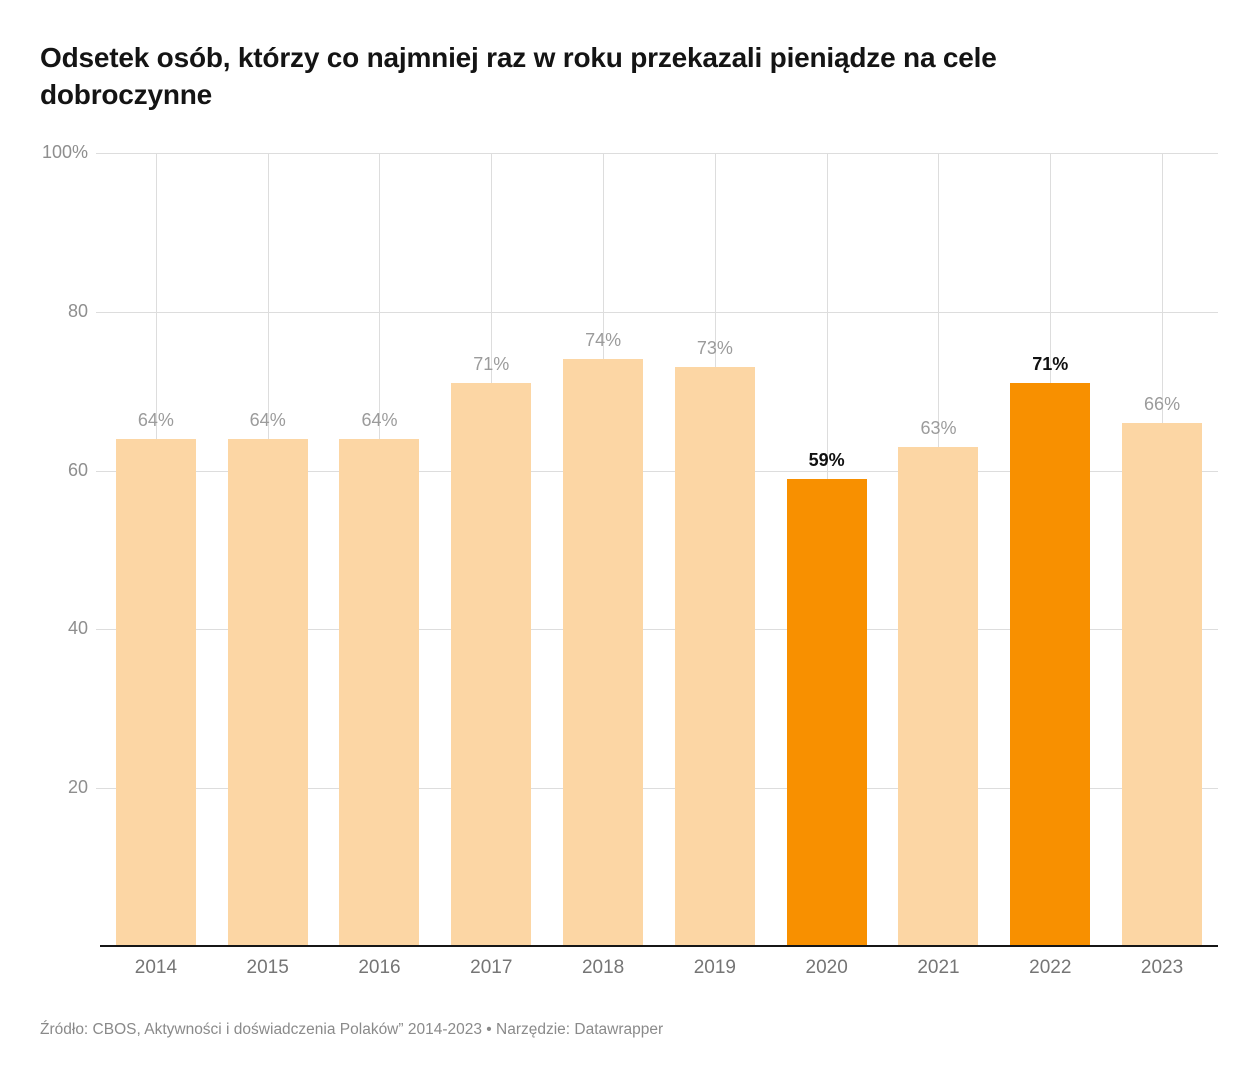 Image resolution: width=1256 pixels, height=1080 pixels. Describe the element at coordinates (77, 310) in the screenshot. I see `y-tick-label-80: 80` at that location.